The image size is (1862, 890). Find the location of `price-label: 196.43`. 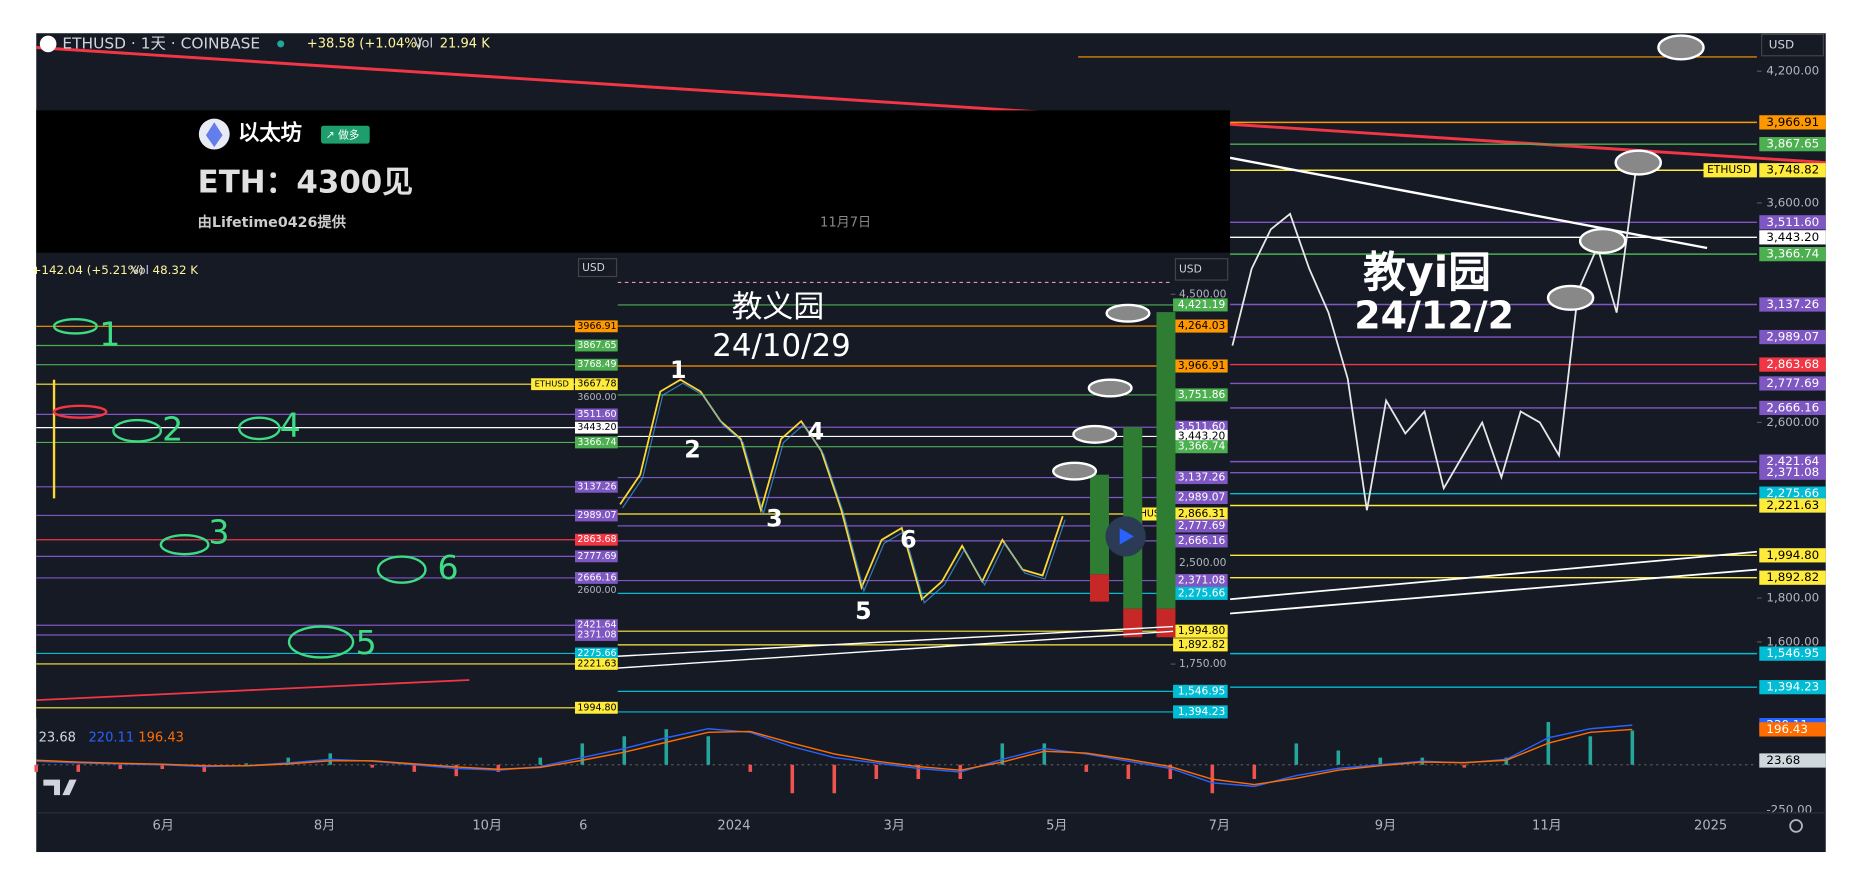

price-label: 196.43 is located at coordinates (1787, 729).